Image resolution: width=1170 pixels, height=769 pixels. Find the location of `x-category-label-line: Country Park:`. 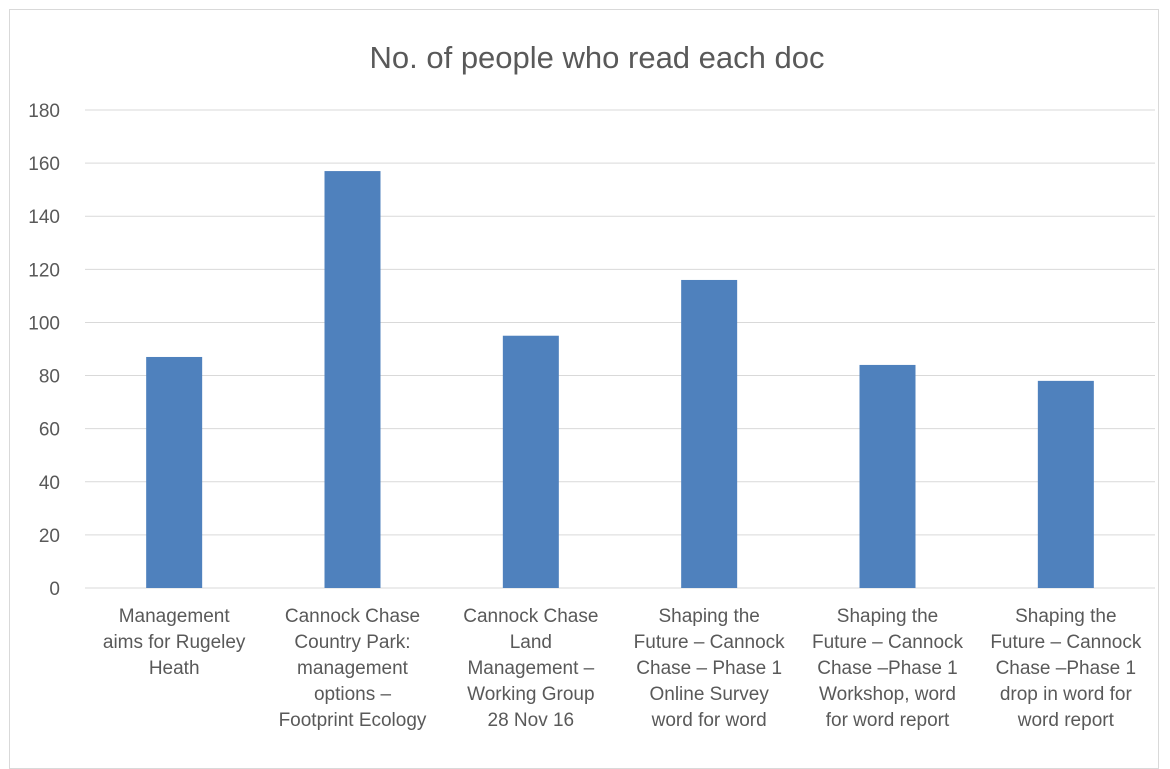

x-category-label-line: Country Park: is located at coordinates (352, 642).